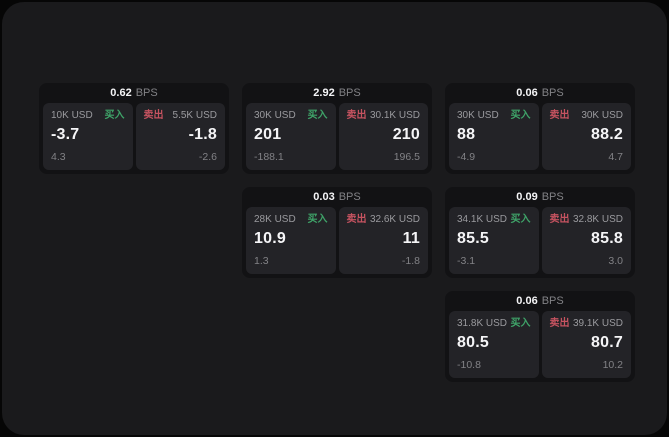  I want to click on buy-panel-header: 34.1K USD 买入, so click(494, 220).